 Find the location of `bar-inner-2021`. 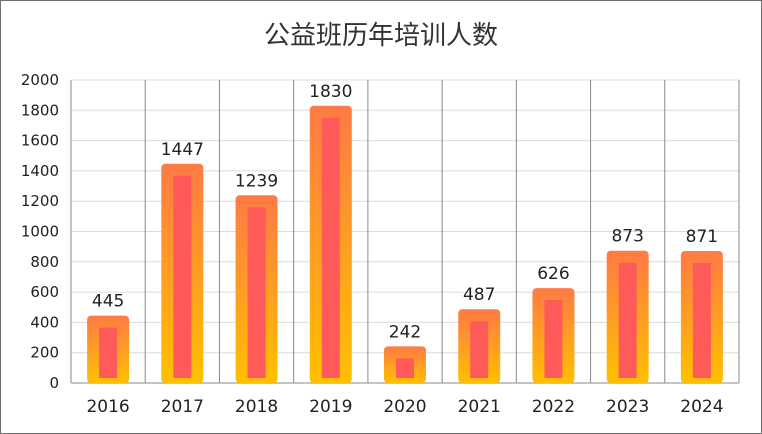

bar-inner-2021 is located at coordinates (479, 349).